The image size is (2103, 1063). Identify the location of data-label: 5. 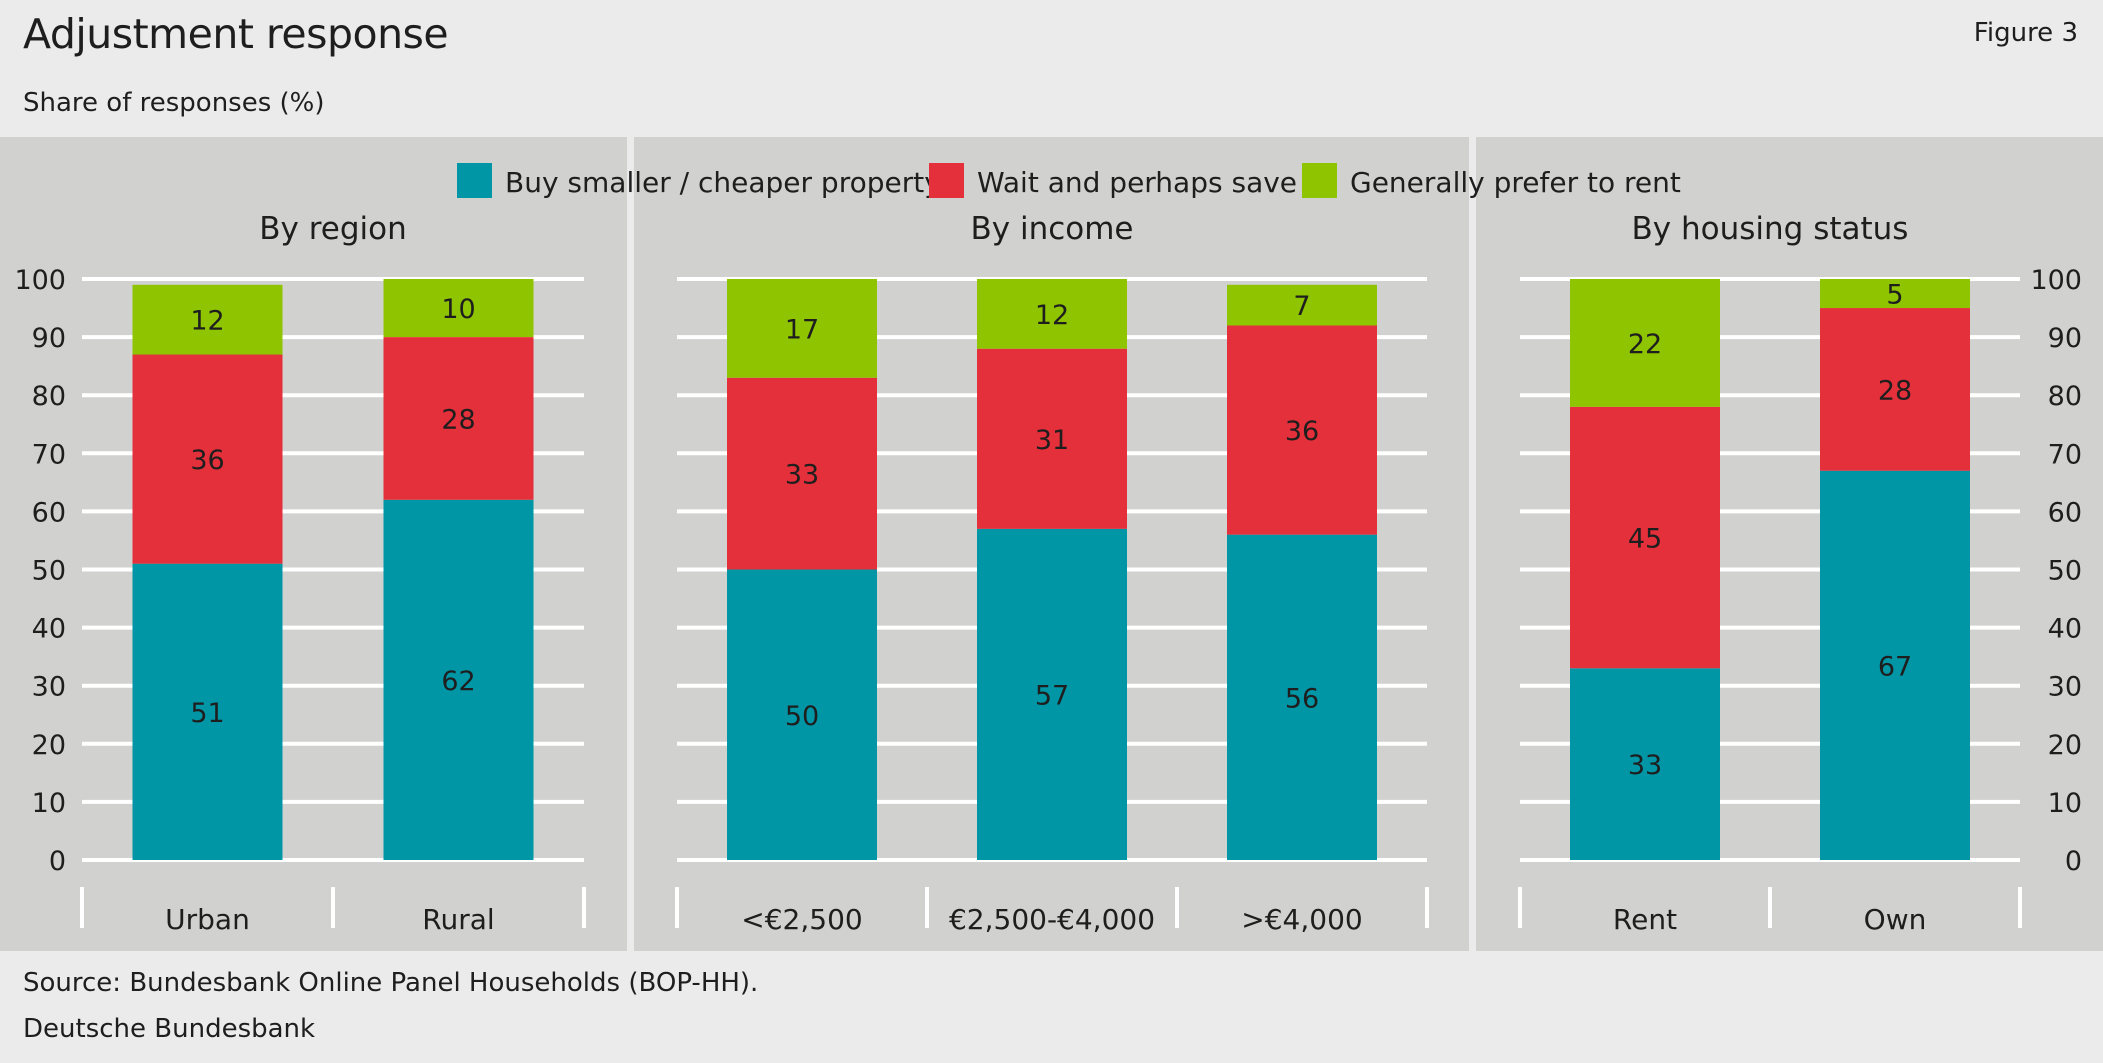
(1894, 295).